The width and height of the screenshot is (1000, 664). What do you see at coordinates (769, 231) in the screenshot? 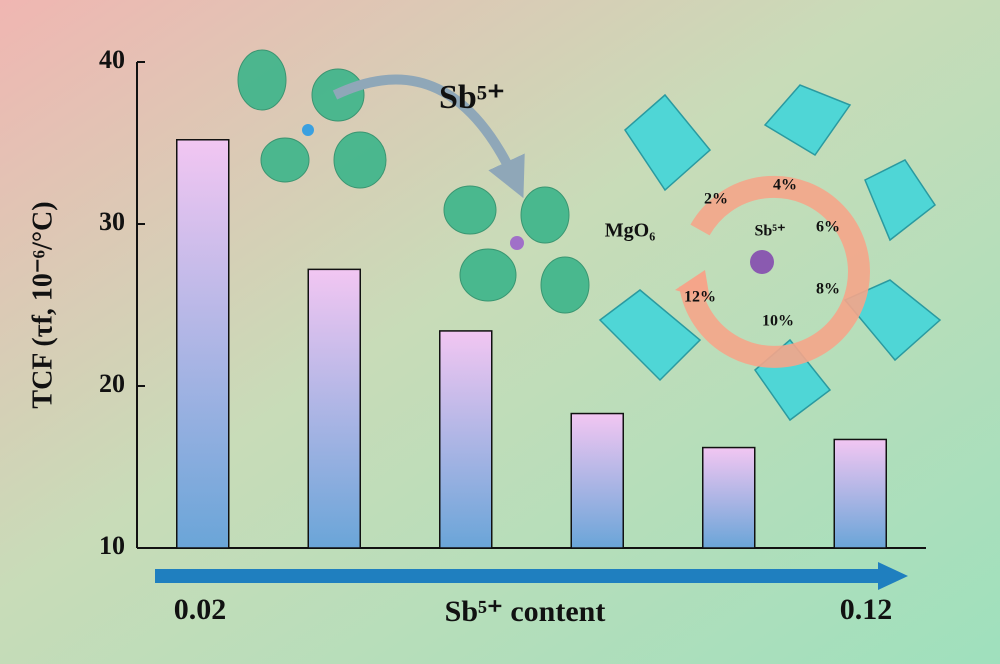
I see `center-ion-label: Sb⁵⁺` at bounding box center [769, 231].